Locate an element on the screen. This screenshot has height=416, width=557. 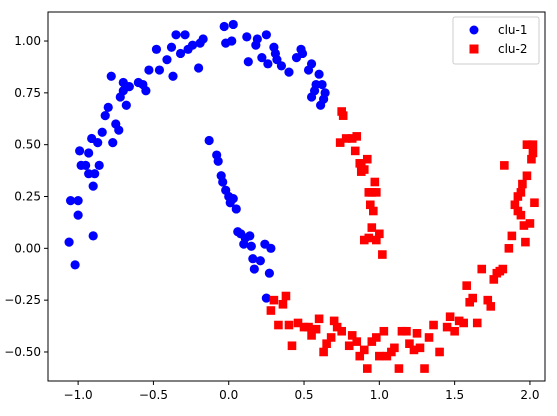
x-axis: −1.0 −0.5 0.0 0.5 1.0 1.5 2.0 is located at coordinates (301, 391).